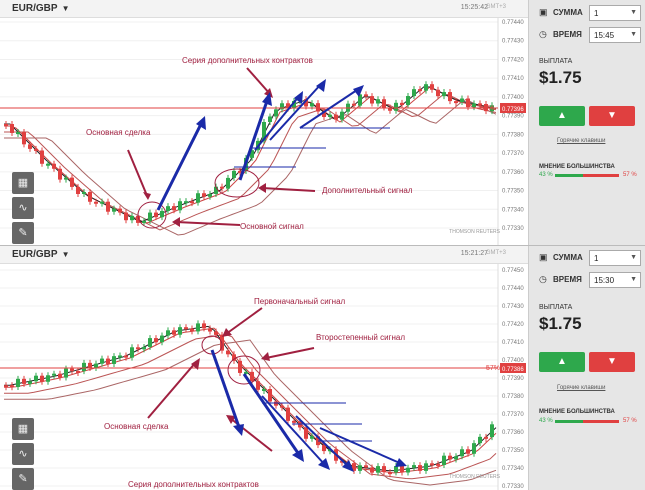  What do you see at coordinates (615, 280) in the screenshot?
I see `expiry-select: 15:30 ▼` at bounding box center [615, 280].